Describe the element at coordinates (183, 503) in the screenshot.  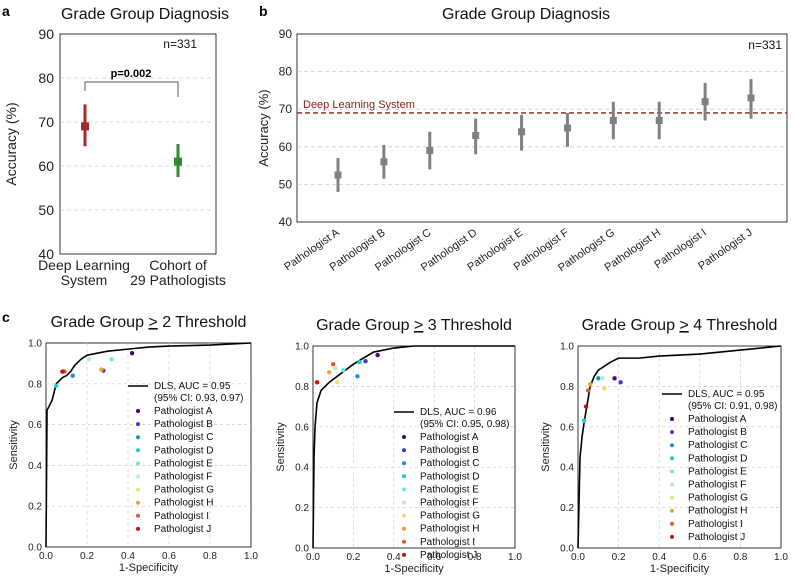
I see `panel-c1-legend-label: Pathologist H` at that location.